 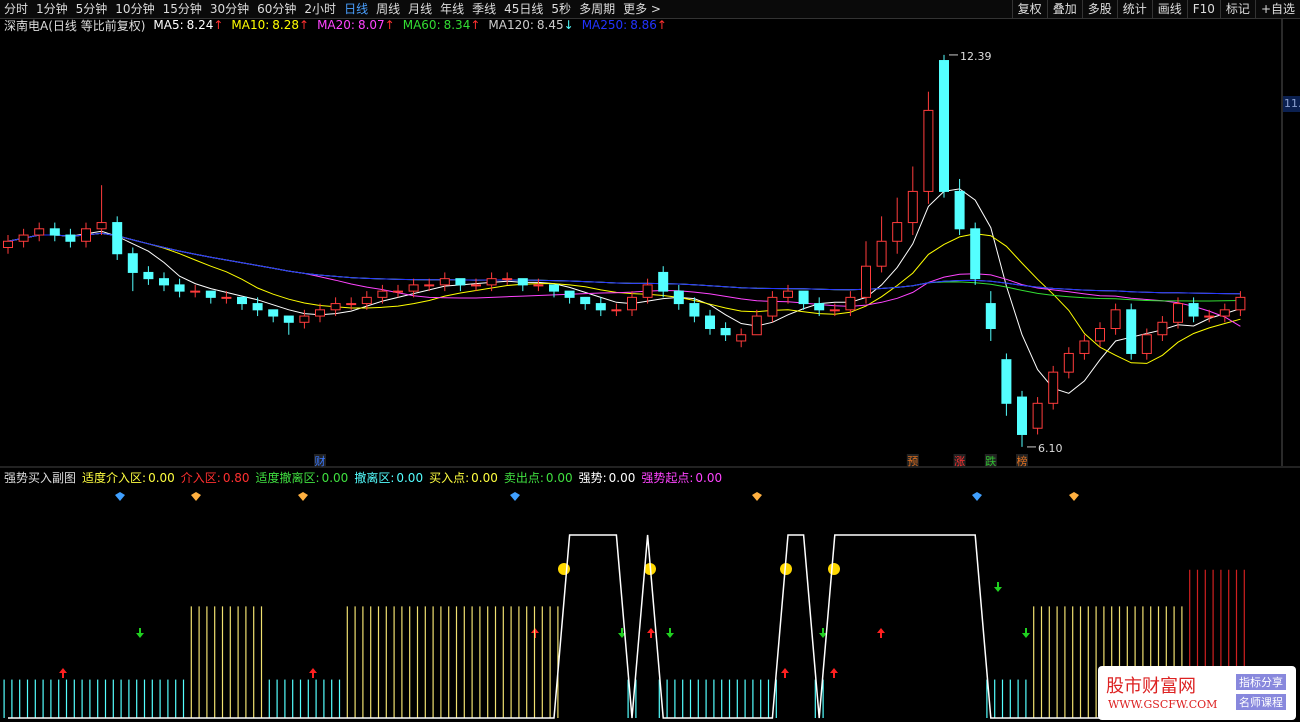 I want to click on period-tab: 30分钟, so click(x=229, y=9).